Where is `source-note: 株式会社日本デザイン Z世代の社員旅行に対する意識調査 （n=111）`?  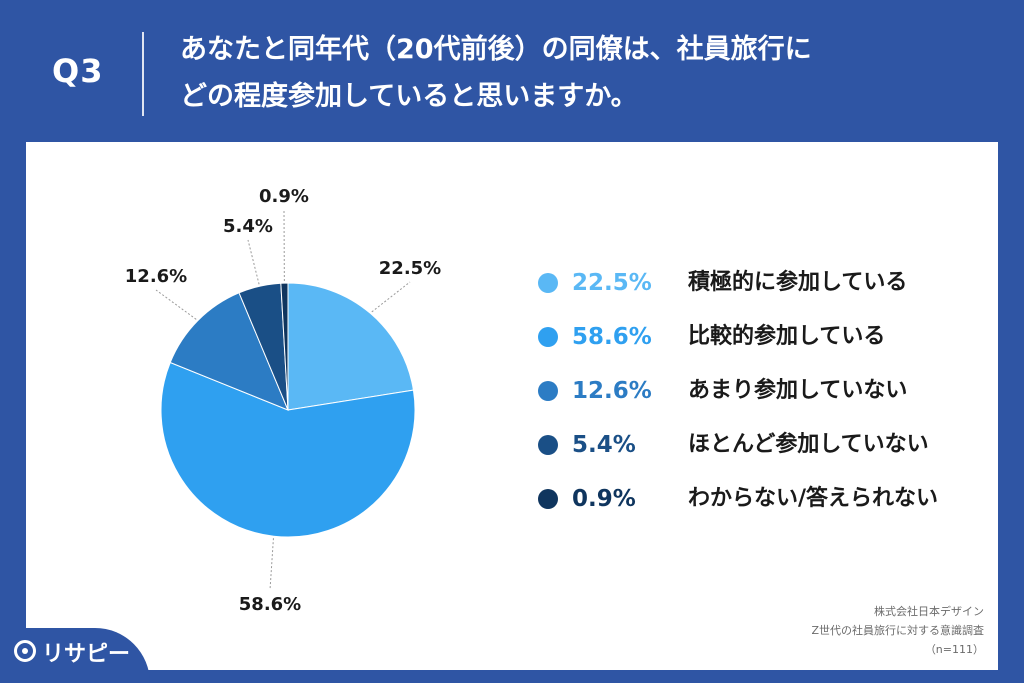
source-note: 株式会社日本デザイン Z世代の社員旅行に対する意識調査 （n=111） is located at coordinates (897, 630).